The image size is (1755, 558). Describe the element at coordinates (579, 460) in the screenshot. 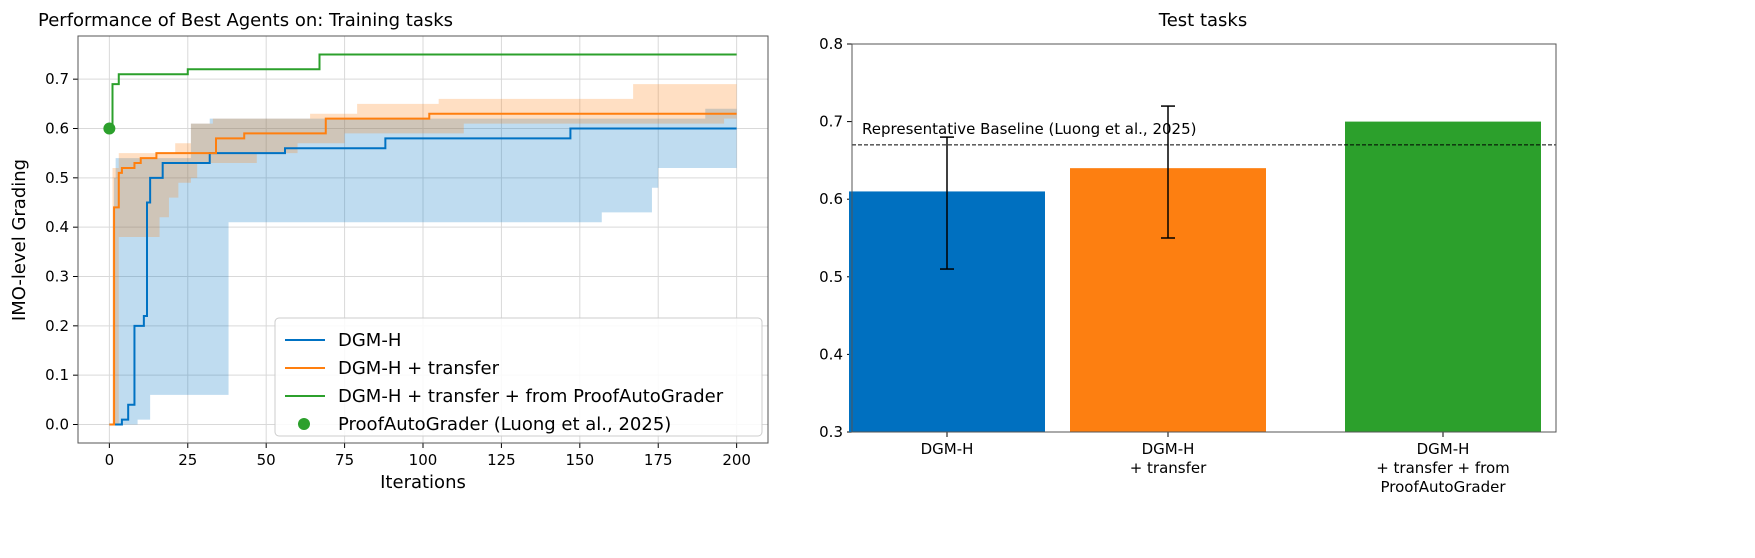

I see `x-tick-label: 150` at that location.